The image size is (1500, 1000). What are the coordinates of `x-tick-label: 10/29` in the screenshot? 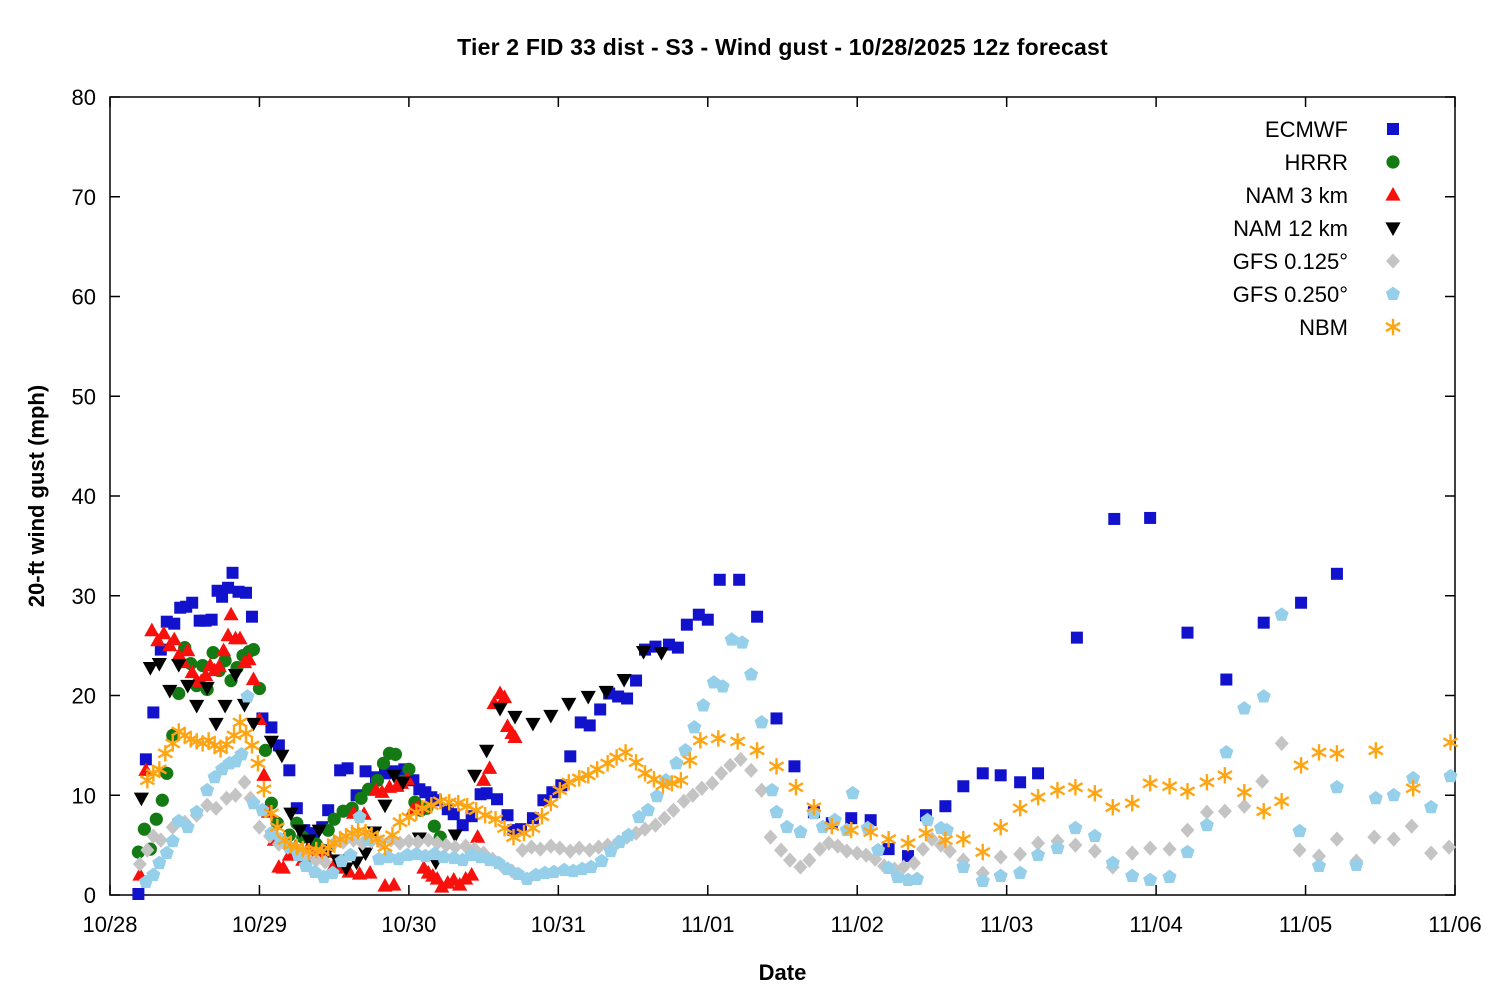 It's located at (259, 924).